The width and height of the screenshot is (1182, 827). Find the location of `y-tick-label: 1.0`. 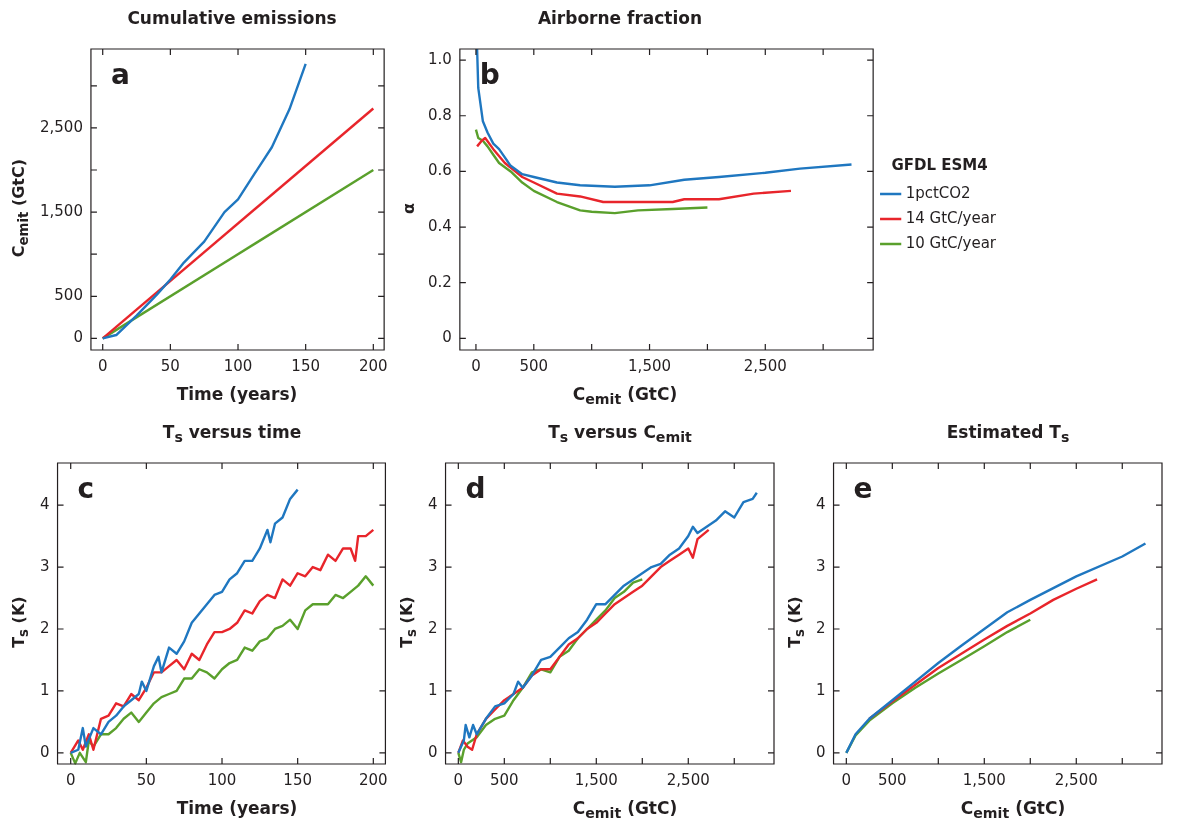

y-tick-label: 1.0 is located at coordinates (440, 59).